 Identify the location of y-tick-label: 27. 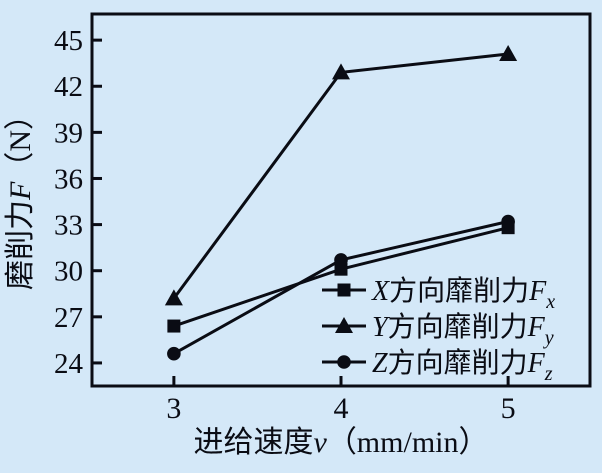
(68, 318).